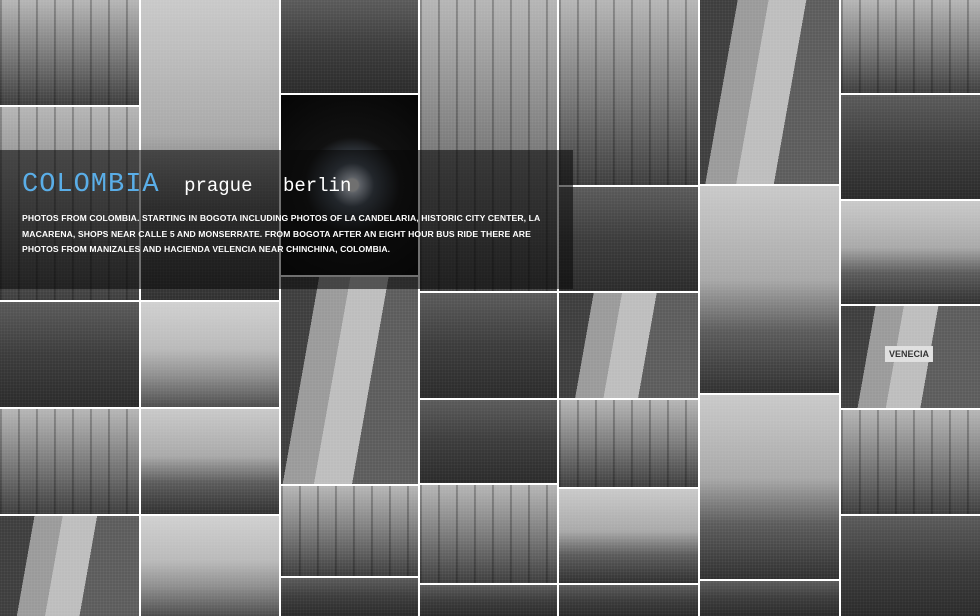  I want to click on photo-thumbnail: VENECIA, so click(910, 357).